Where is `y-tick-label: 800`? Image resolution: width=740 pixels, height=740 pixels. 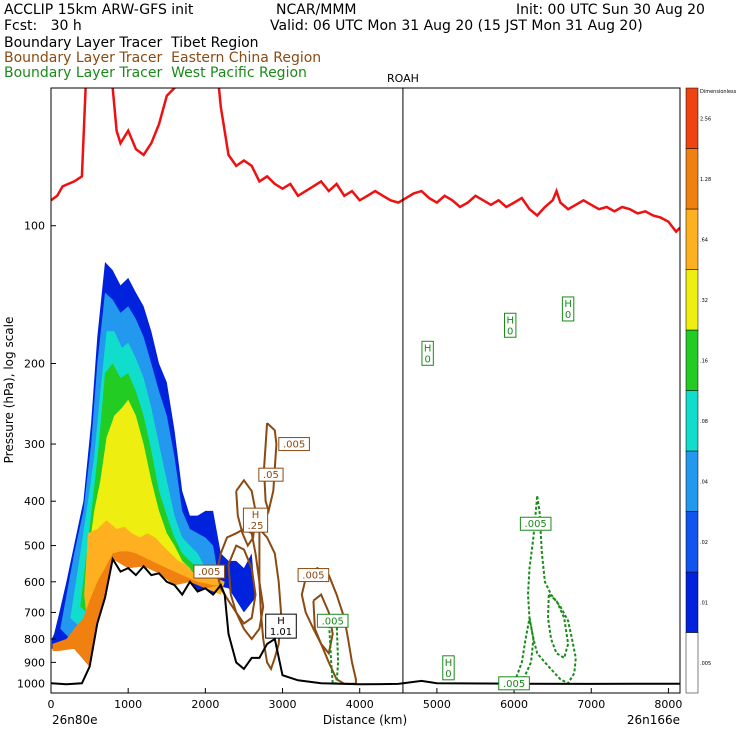 y-tick-label: 800 is located at coordinates (34, 639).